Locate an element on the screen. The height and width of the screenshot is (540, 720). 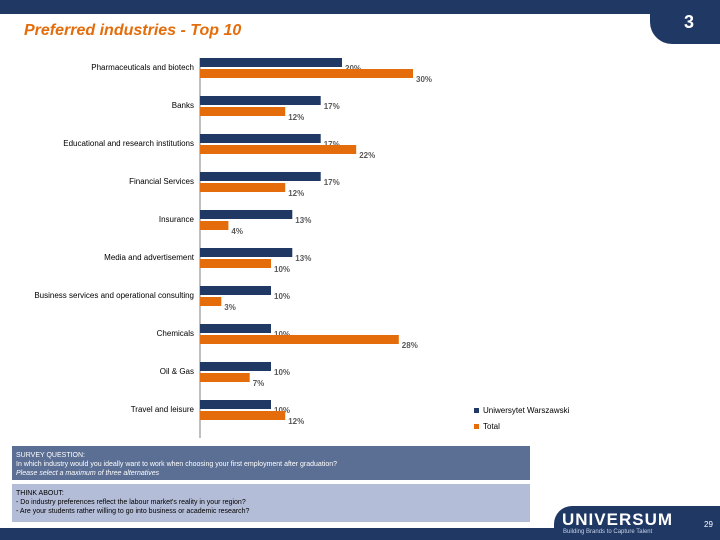
bar-total-travel-and-leisure is located at coordinates (243, 415).